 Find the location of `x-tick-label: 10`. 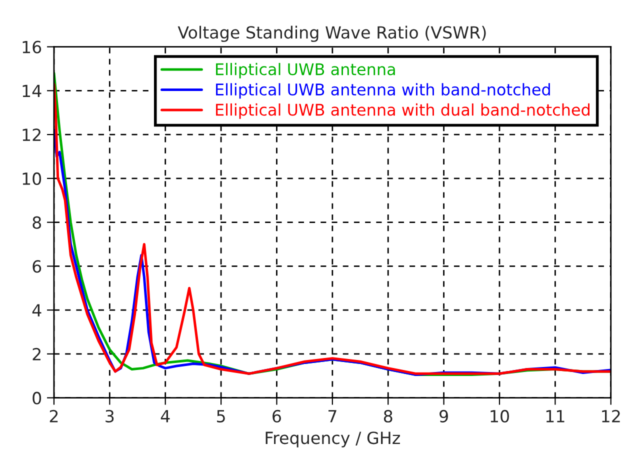

x-tick-label: 10 is located at coordinates (499, 416).